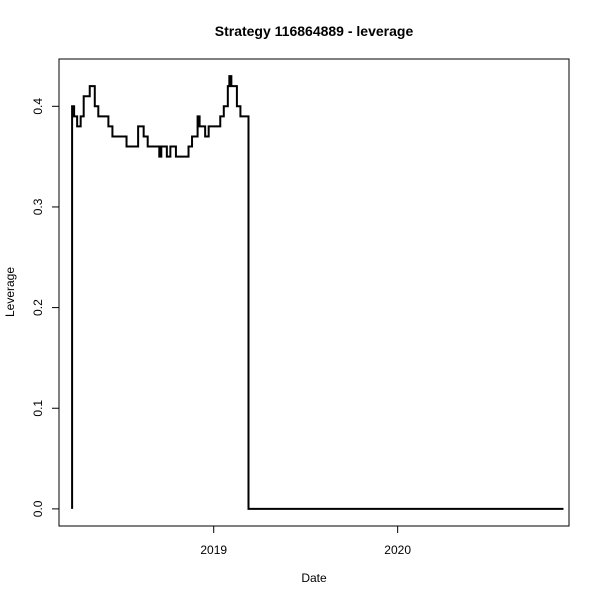 The width and height of the screenshot is (600, 600). Describe the element at coordinates (38, 307) in the screenshot. I see `y-tick-label: 0.2` at that location.